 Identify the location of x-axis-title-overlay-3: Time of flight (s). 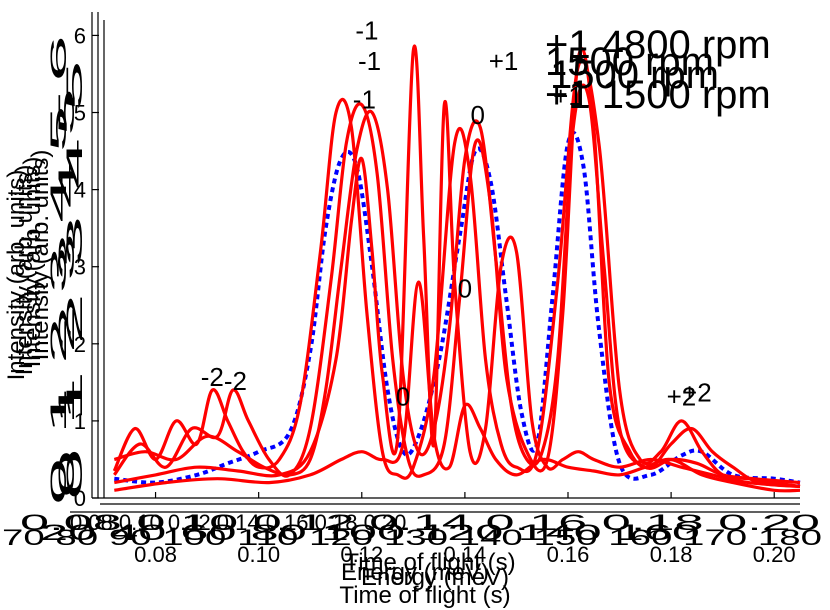
(429, 562).